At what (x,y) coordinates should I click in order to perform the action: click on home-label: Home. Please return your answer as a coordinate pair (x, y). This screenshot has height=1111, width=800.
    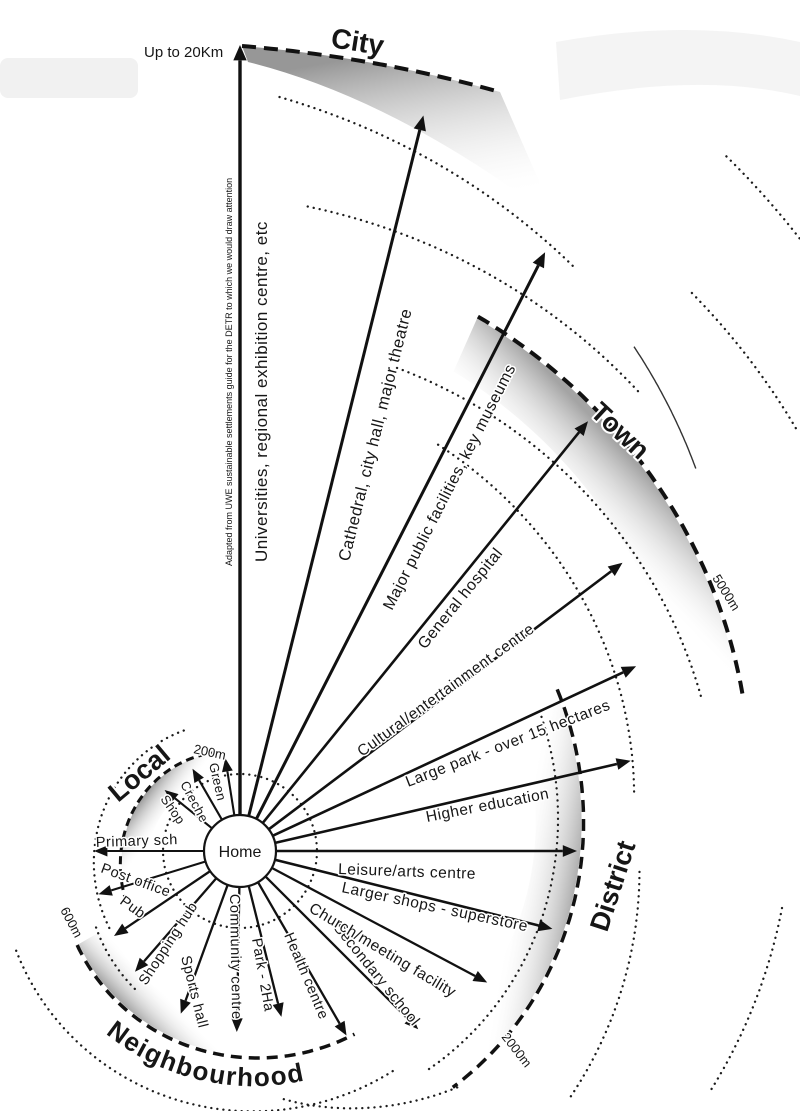
    Looking at the image, I should click on (240, 852).